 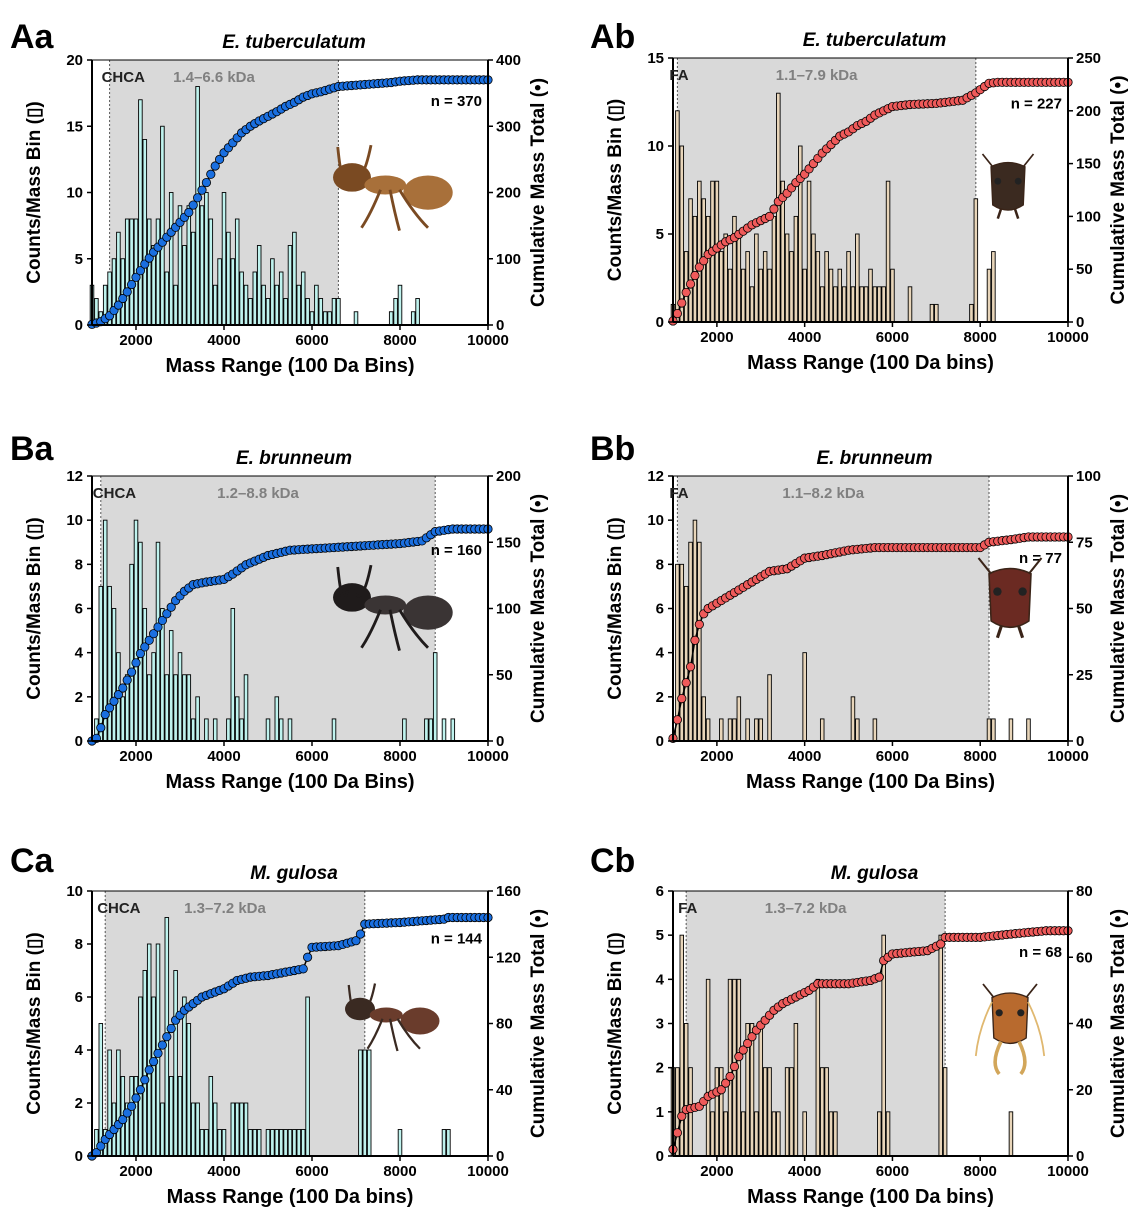 I want to click on panel-letter: Ab, so click(x=612, y=37).